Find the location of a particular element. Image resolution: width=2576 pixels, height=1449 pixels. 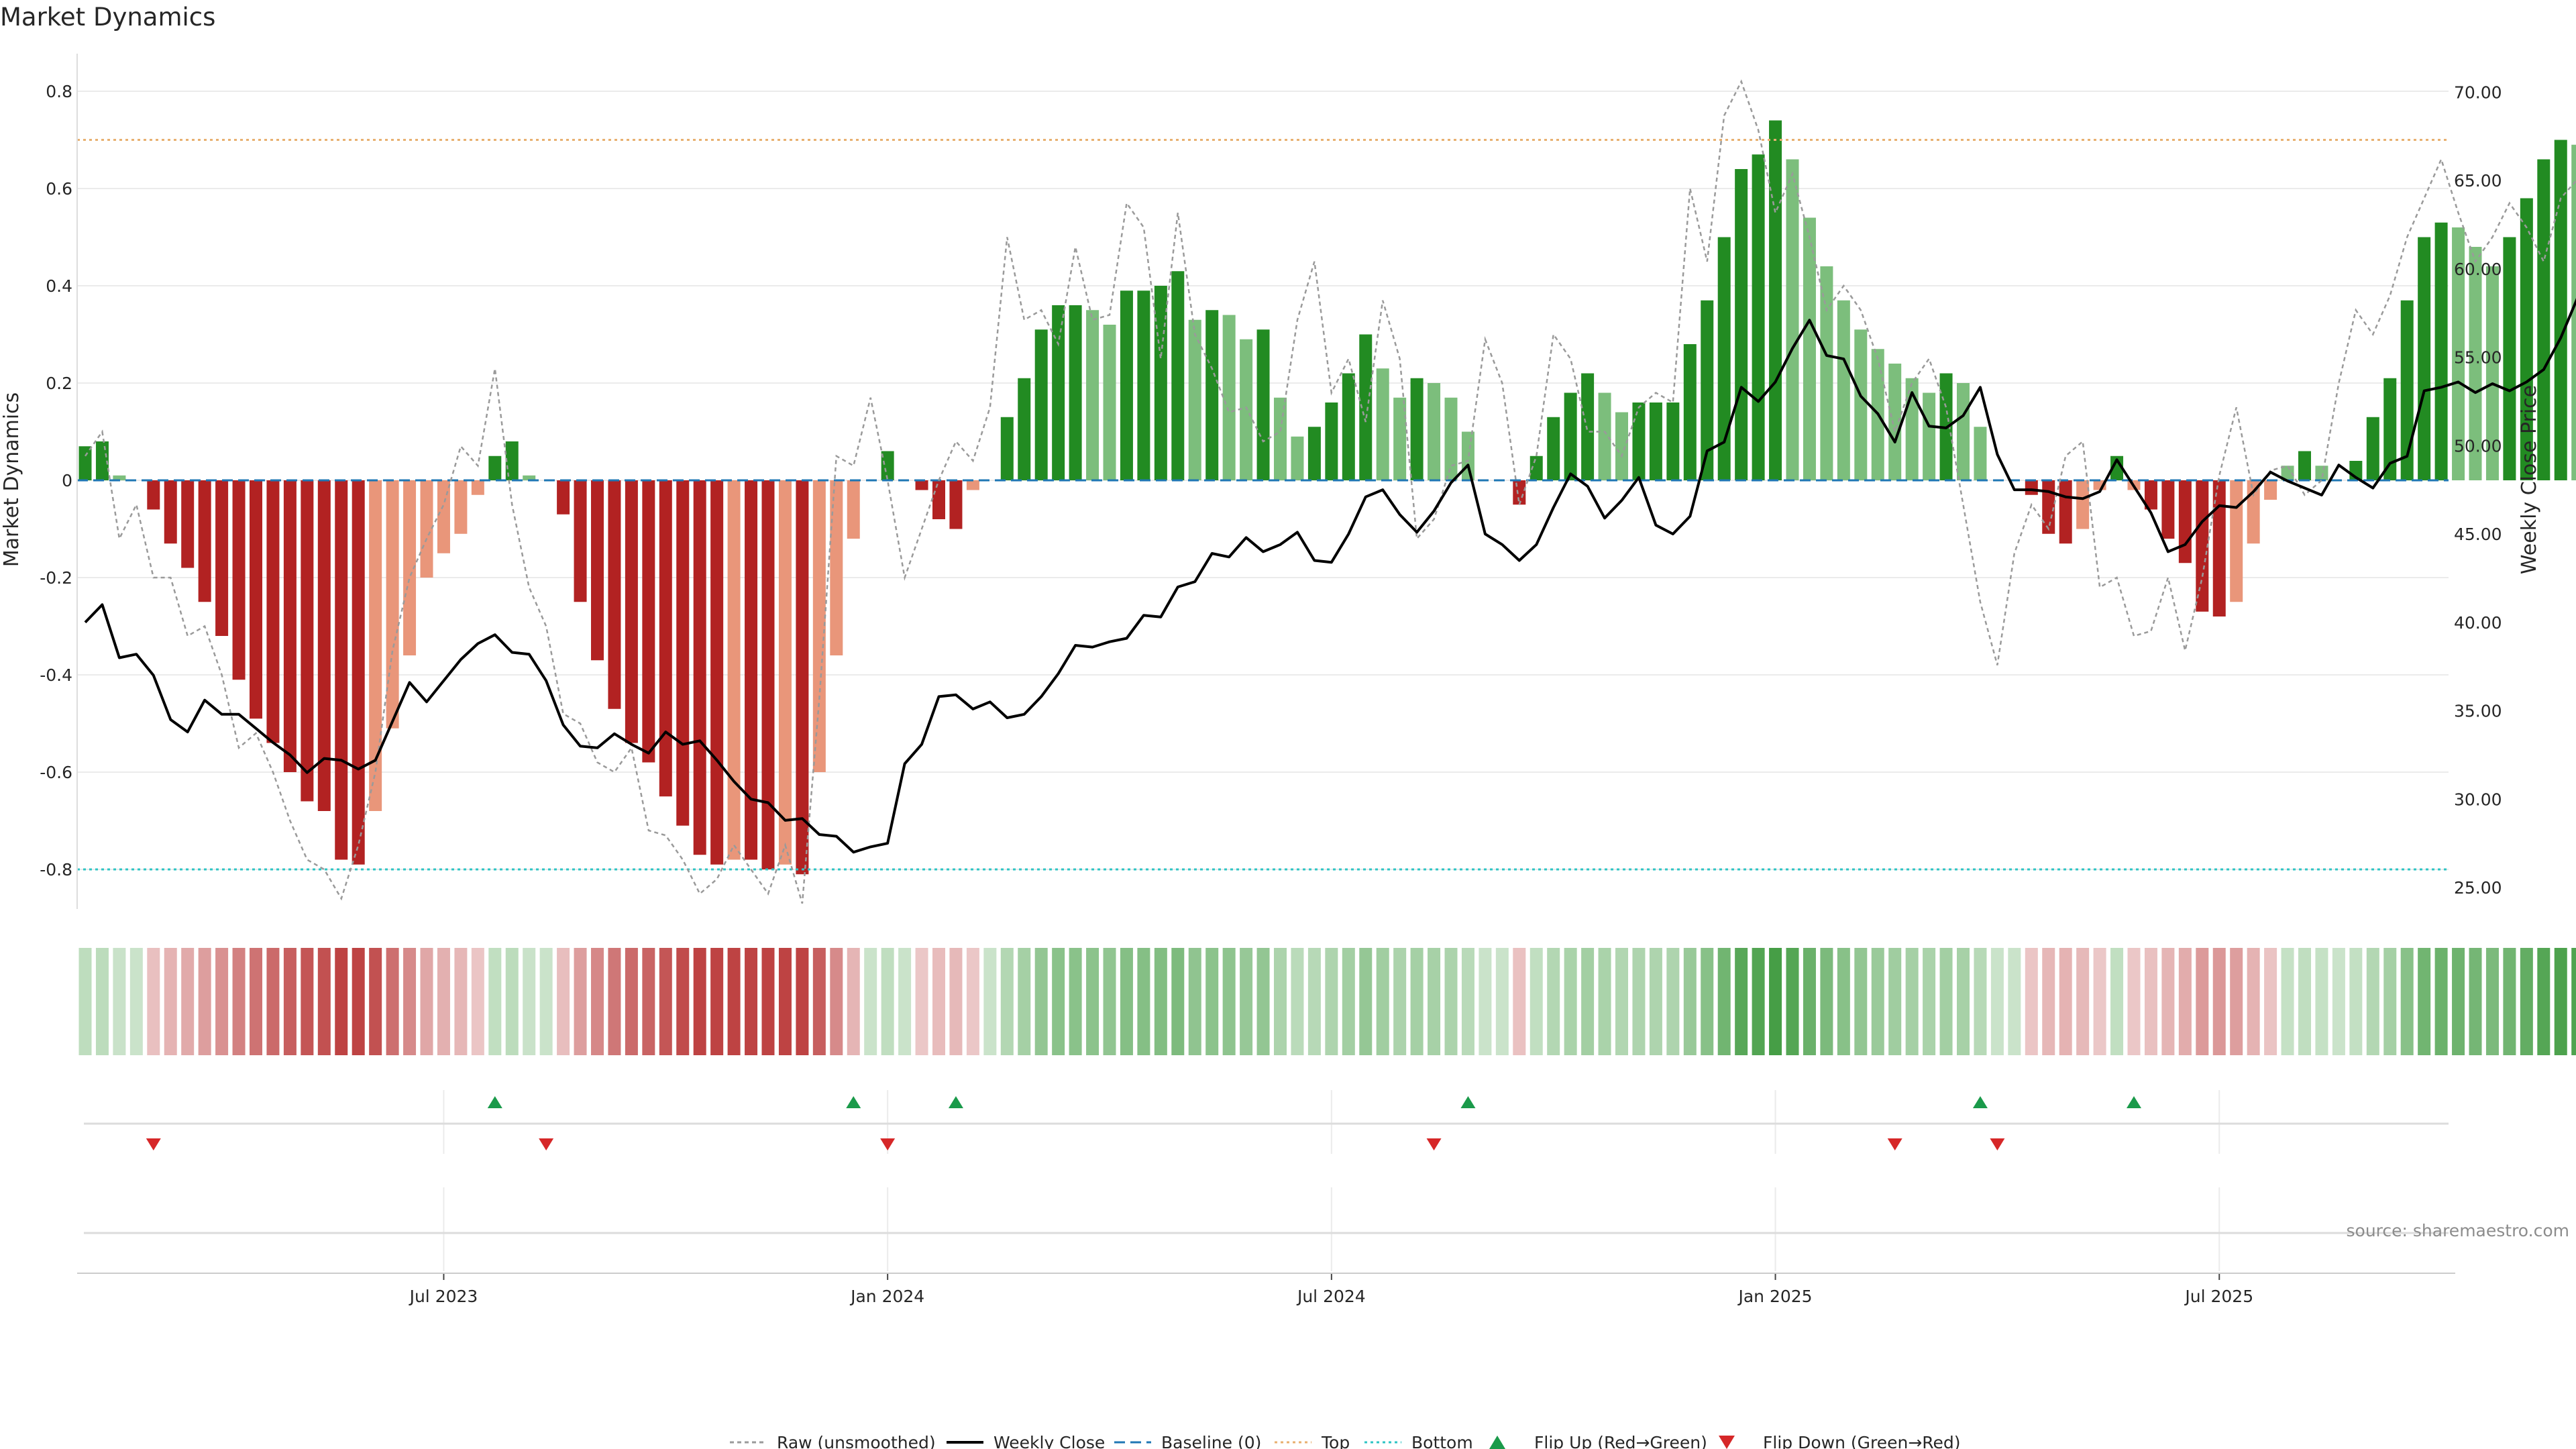

x-tick-label: Jan 2024 is located at coordinates (886, 1296).